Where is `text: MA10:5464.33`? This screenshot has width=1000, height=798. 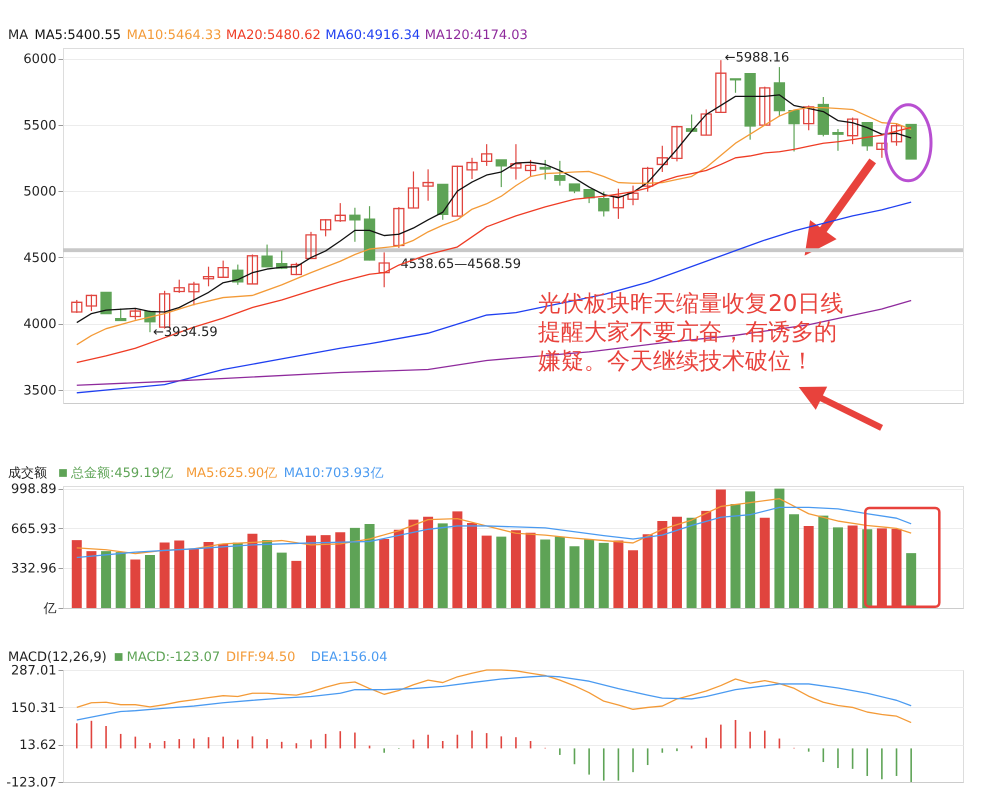
text: MA10:5464.33 is located at coordinates (174, 35).